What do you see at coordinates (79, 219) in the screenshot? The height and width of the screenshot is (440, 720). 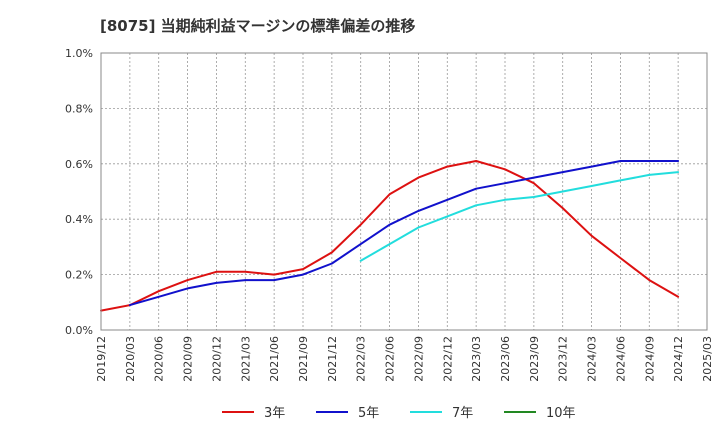 I see `y-tick-label: 0.4%` at bounding box center [79, 219].